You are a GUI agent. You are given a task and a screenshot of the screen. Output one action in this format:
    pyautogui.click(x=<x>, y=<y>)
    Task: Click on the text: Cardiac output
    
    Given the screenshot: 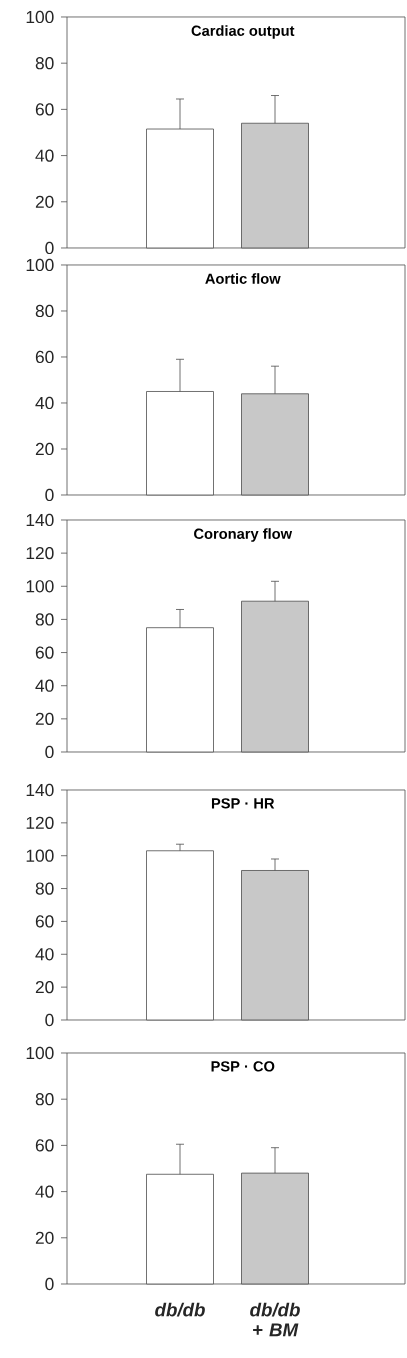 What is the action you would take?
    pyautogui.click(x=243, y=32)
    